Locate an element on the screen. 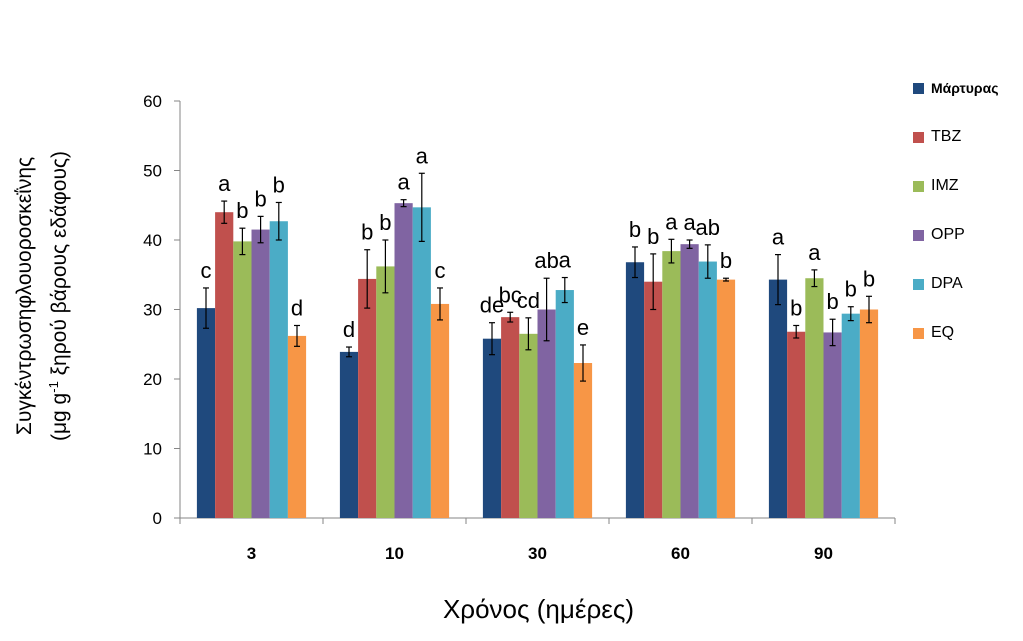 Image resolution: width=1023 pixels, height=641 pixels. legend-item-tbz: TBZ is located at coordinates (937, 137).